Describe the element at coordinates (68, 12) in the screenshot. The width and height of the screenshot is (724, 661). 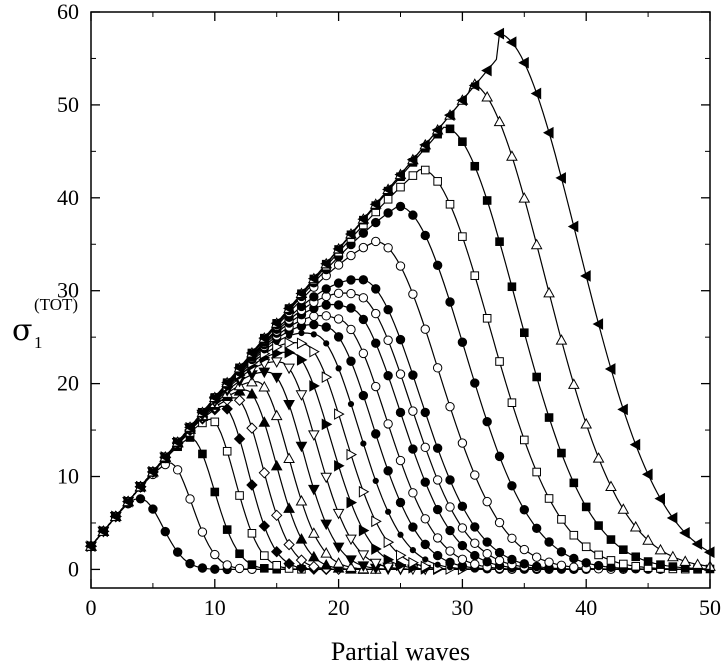
I see `y-tick-label: 60` at that location.